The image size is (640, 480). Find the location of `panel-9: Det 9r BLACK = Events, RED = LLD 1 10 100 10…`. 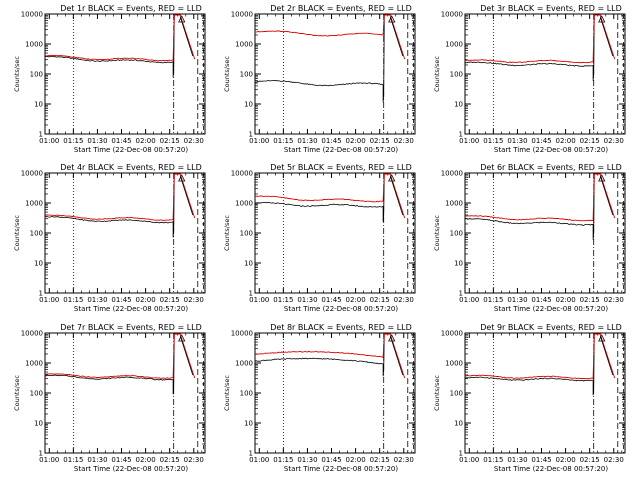

panel-9: Det 9r BLACK = Events, RED = LLD 1 10 100 10… is located at coordinates (529, 398).